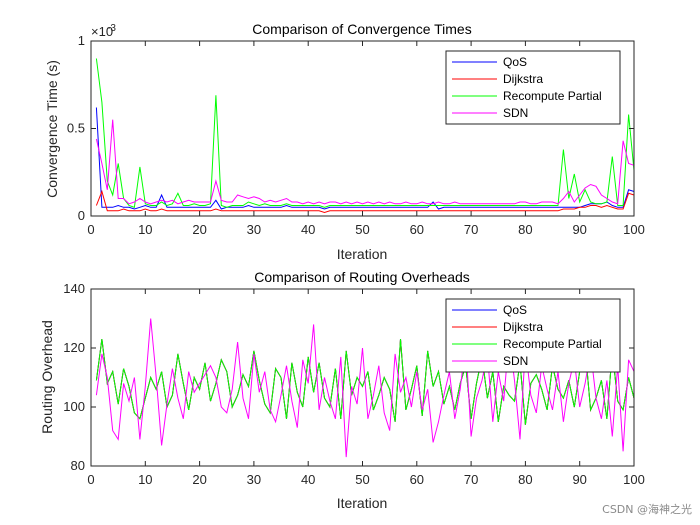 The height and width of the screenshot is (525, 700). What do you see at coordinates (361, 29) in the screenshot?
I see `chart-title: Comparison of Convergence Times` at bounding box center [361, 29].